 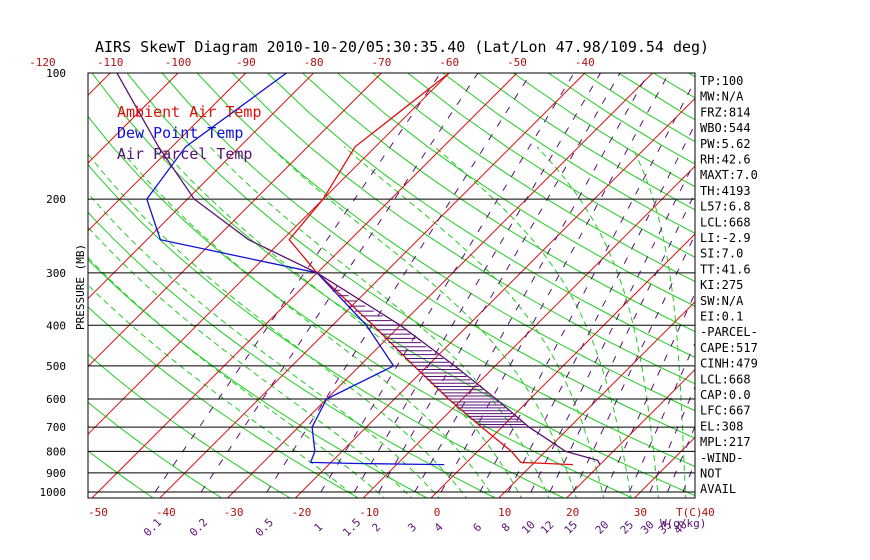 I want to click on index-entry: EL:308, so click(x=721, y=426).